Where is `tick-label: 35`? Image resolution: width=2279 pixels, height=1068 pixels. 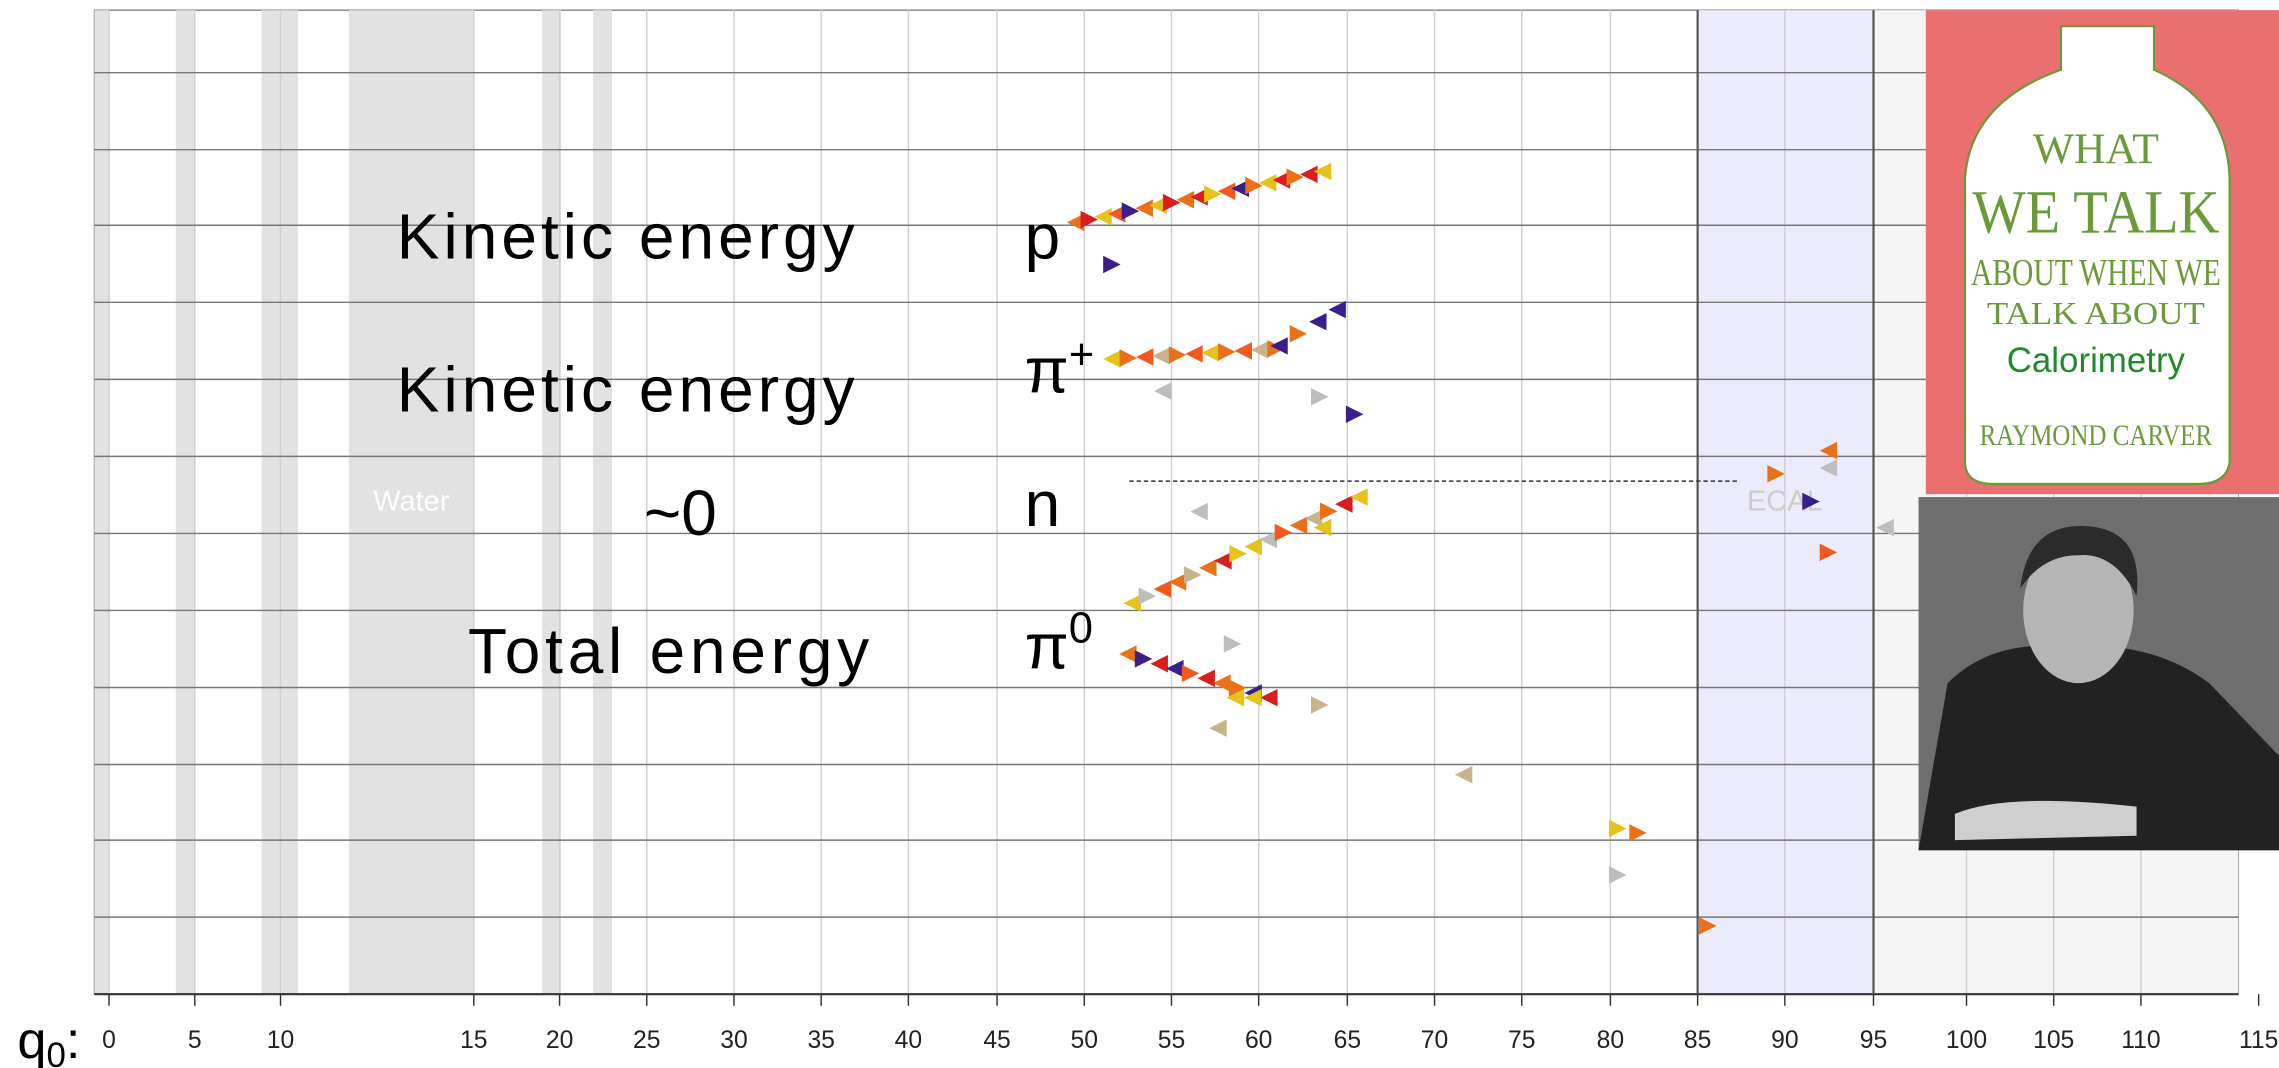
tick-label: 35 is located at coordinates (820, 1040).